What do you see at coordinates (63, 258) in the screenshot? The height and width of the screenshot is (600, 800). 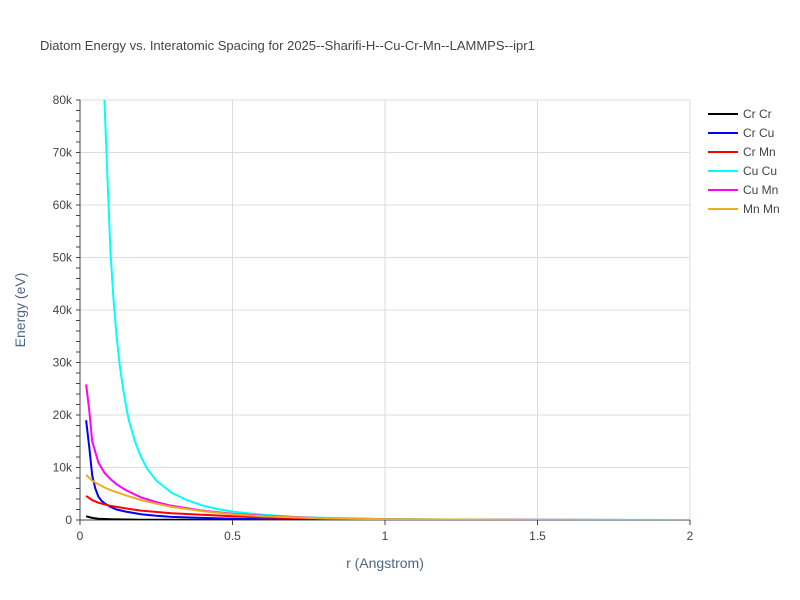 I see `y-tick-label: 50k` at bounding box center [63, 258].